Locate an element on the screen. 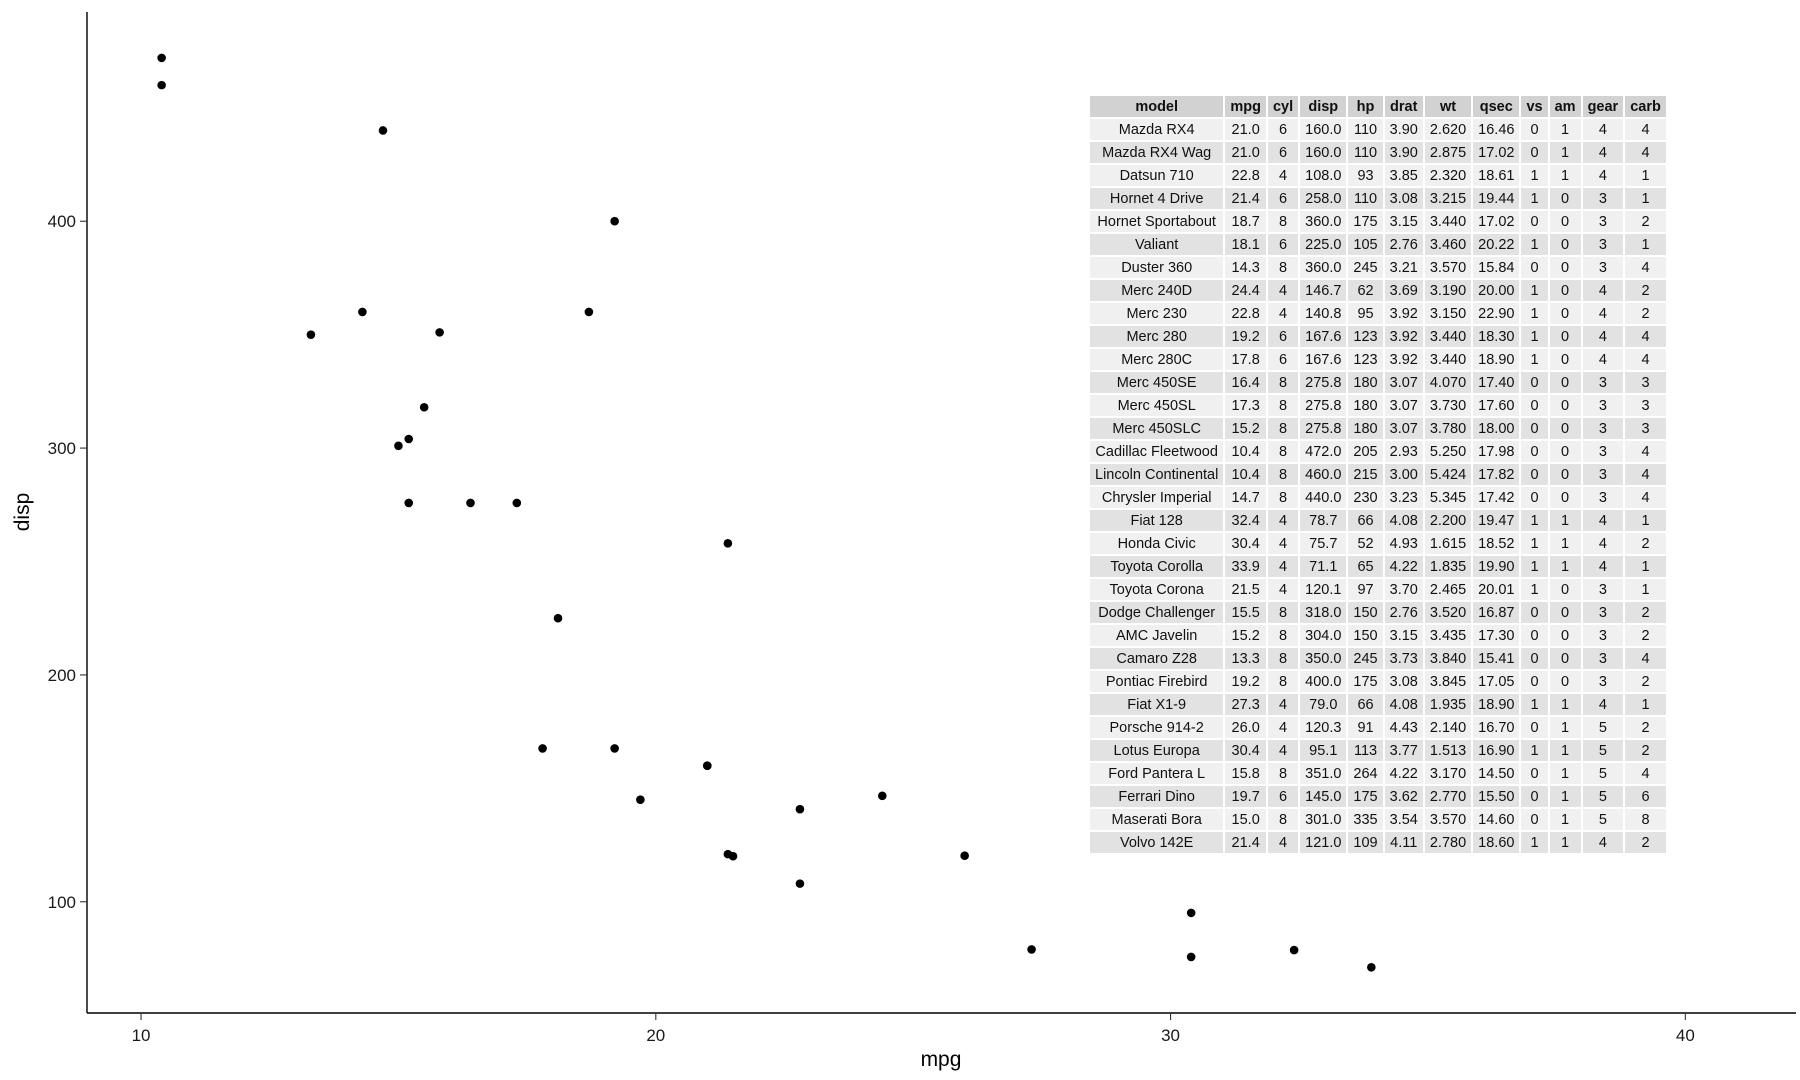 The height and width of the screenshot is (1080, 1800). table-cell-disp: 275.8 is located at coordinates (1323, 405).